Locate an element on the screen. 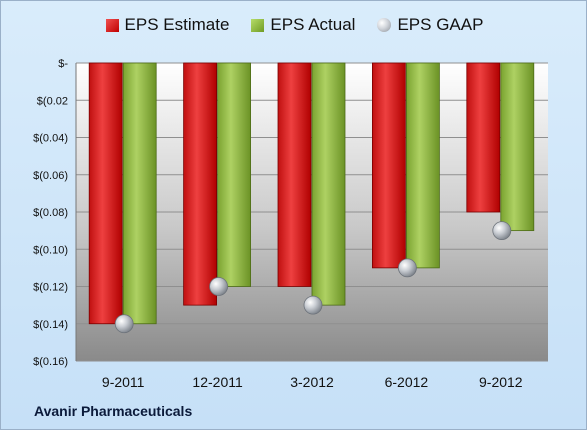 This screenshot has width=587, height=431. y-tick-label: $(0.04) is located at coordinates (50, 139).